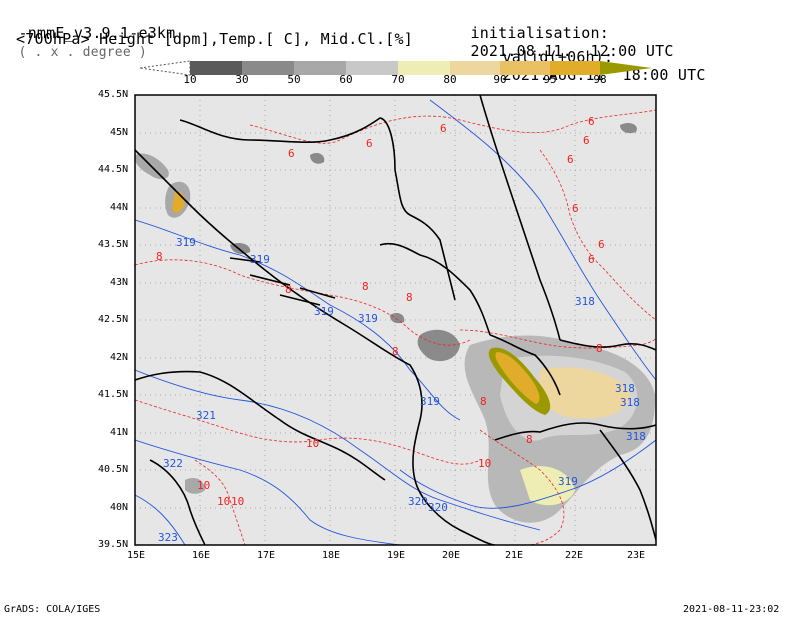  I want to click on temp-label-8-h: 8, so click(599, 348).